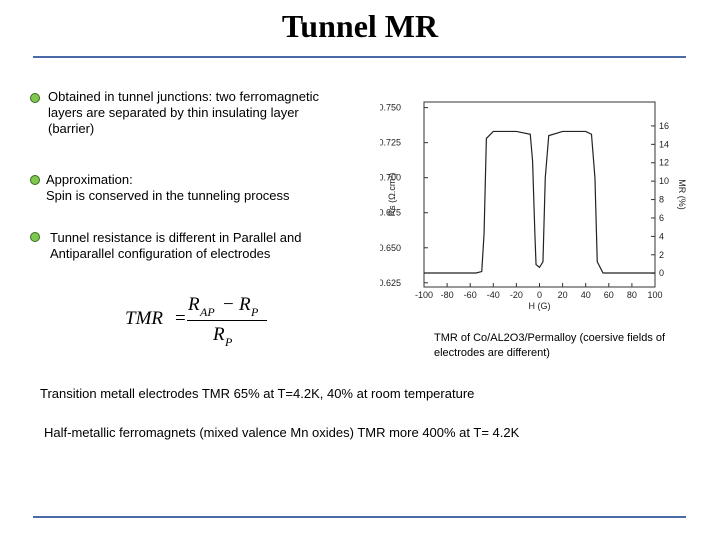 The height and width of the screenshot is (540, 720). I want to click on x-tick-label: 60, so click(609, 295).